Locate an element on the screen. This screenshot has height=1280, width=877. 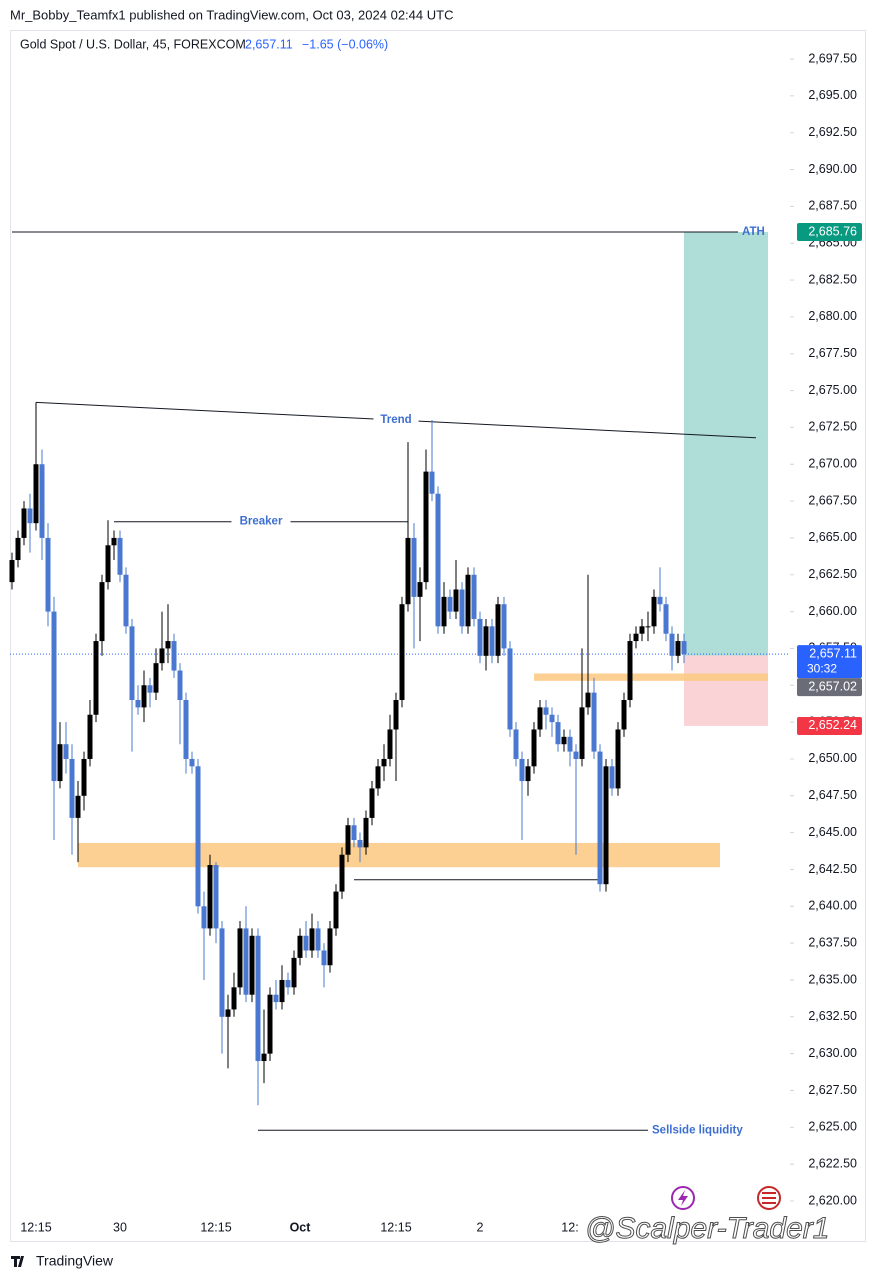
target-badge-label: 2,685.76 is located at coordinates (832, 231).